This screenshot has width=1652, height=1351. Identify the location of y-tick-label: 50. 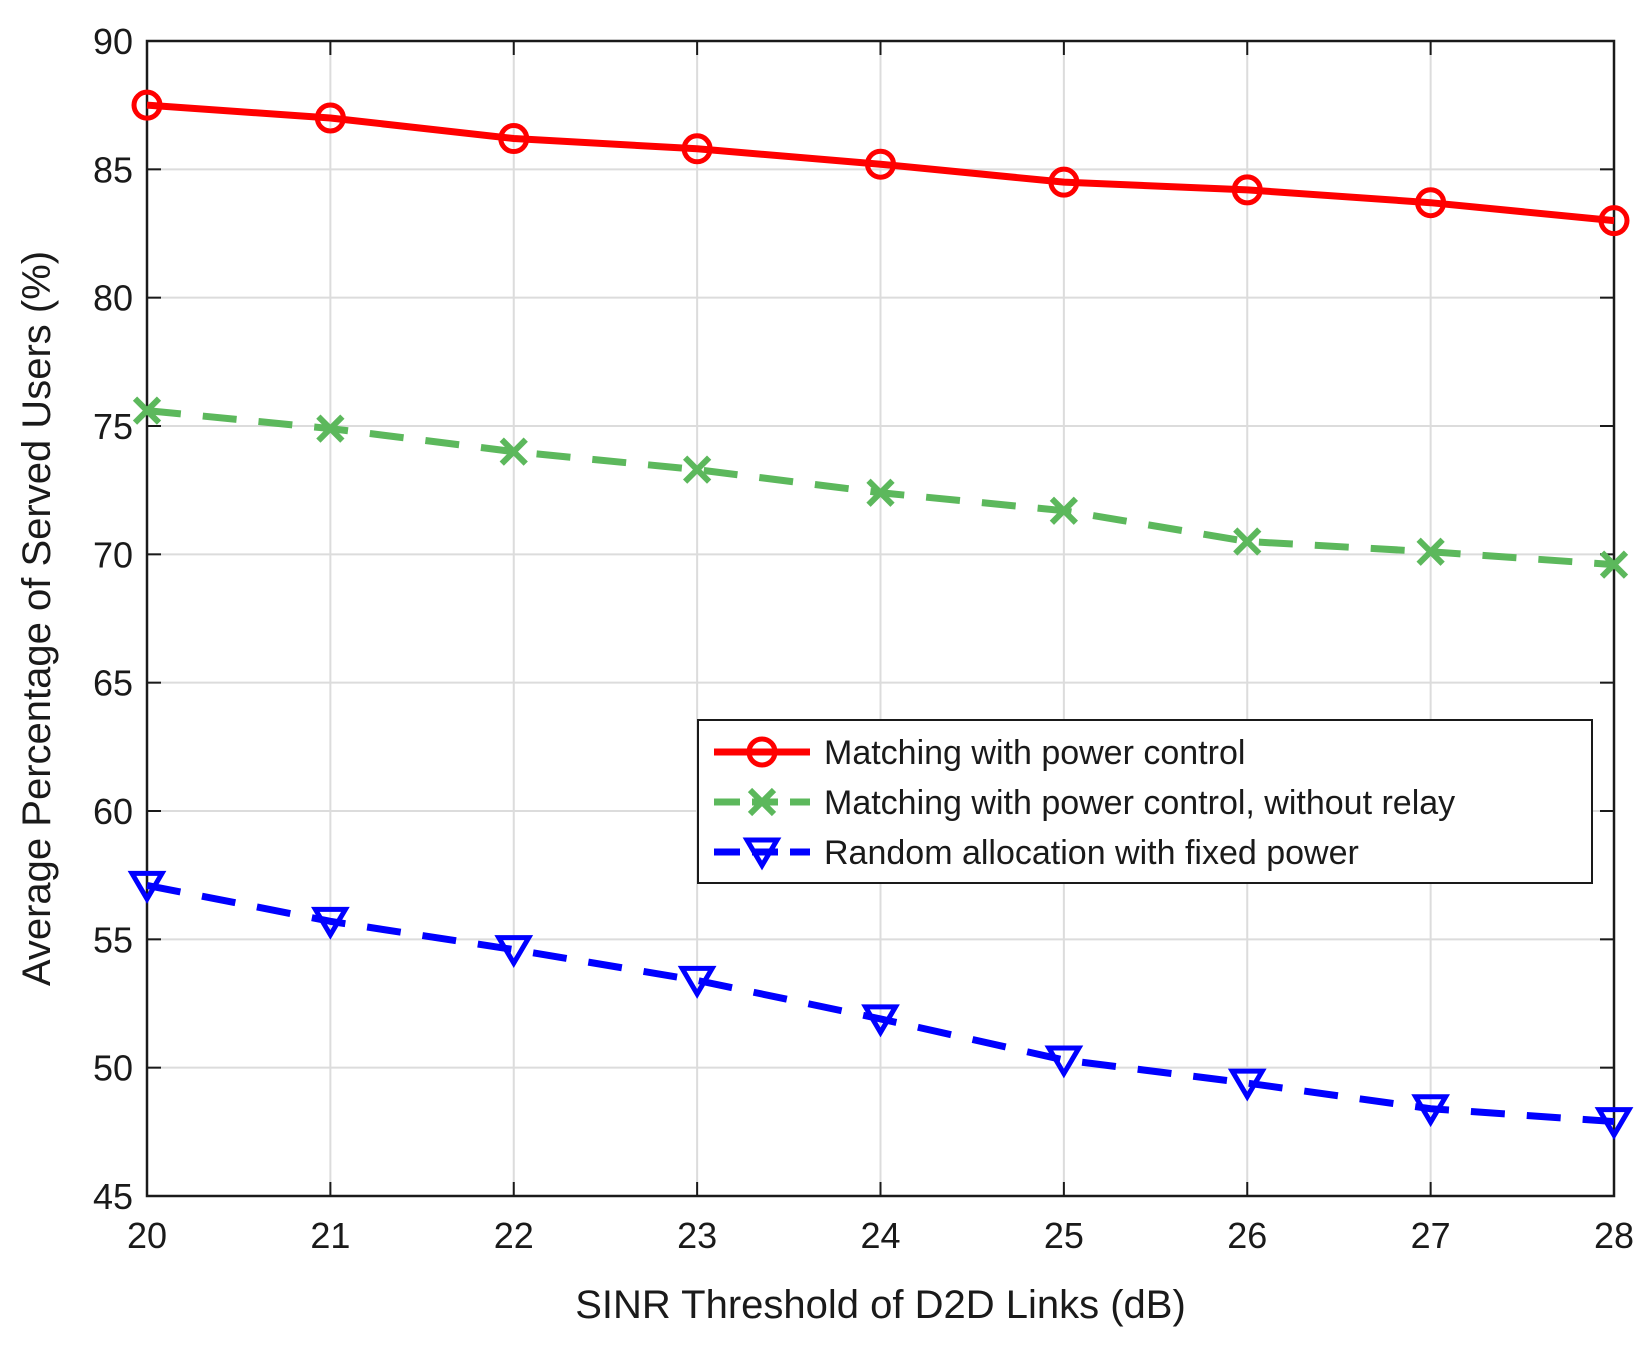
(113, 1068).